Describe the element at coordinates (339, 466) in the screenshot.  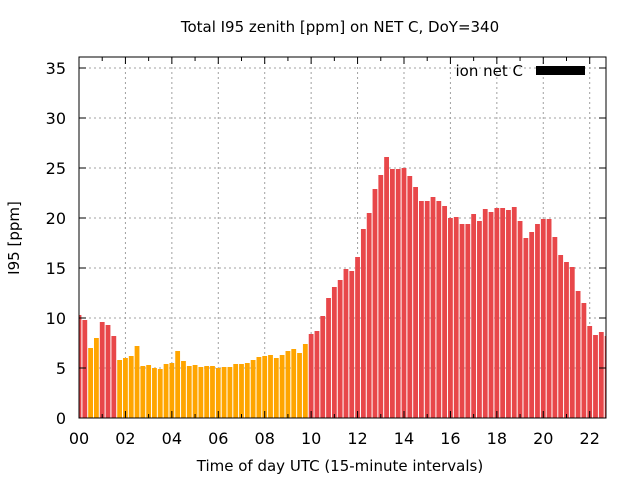
I see `x-axis-title: Time of day UTC (15-minute intervals)` at that location.